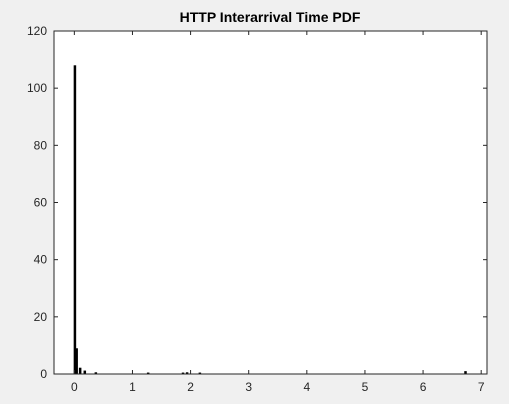 This screenshot has width=509, height=404. Describe the element at coordinates (132, 387) in the screenshot. I see `x-tick-label: 1` at that location.